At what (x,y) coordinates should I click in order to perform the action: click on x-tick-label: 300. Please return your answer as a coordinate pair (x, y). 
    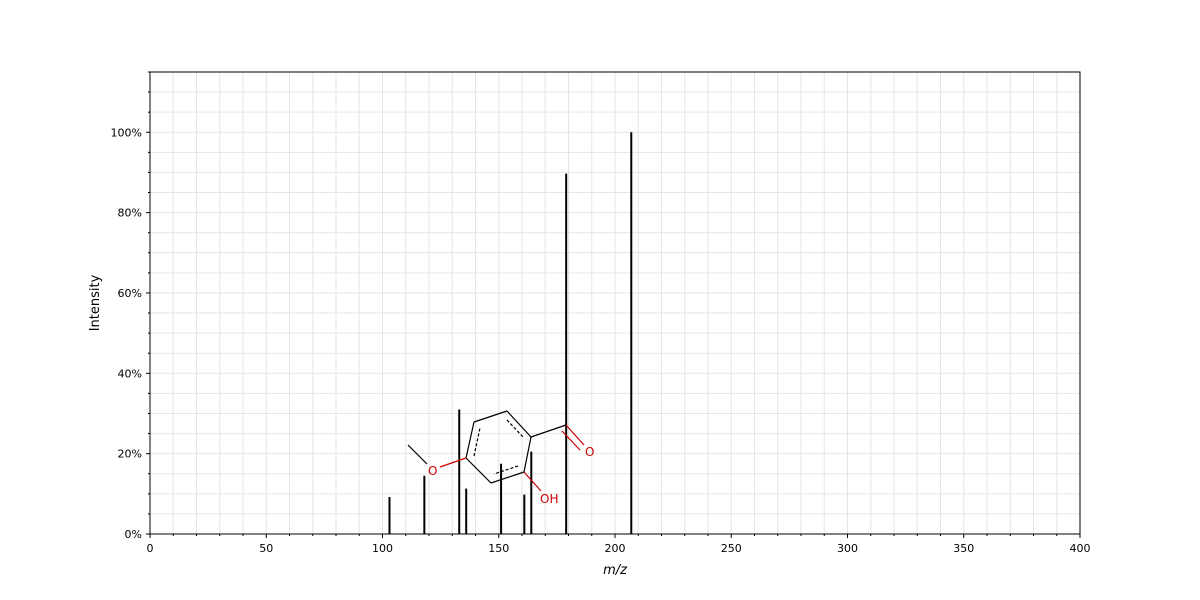
    Looking at the image, I should click on (847, 548).